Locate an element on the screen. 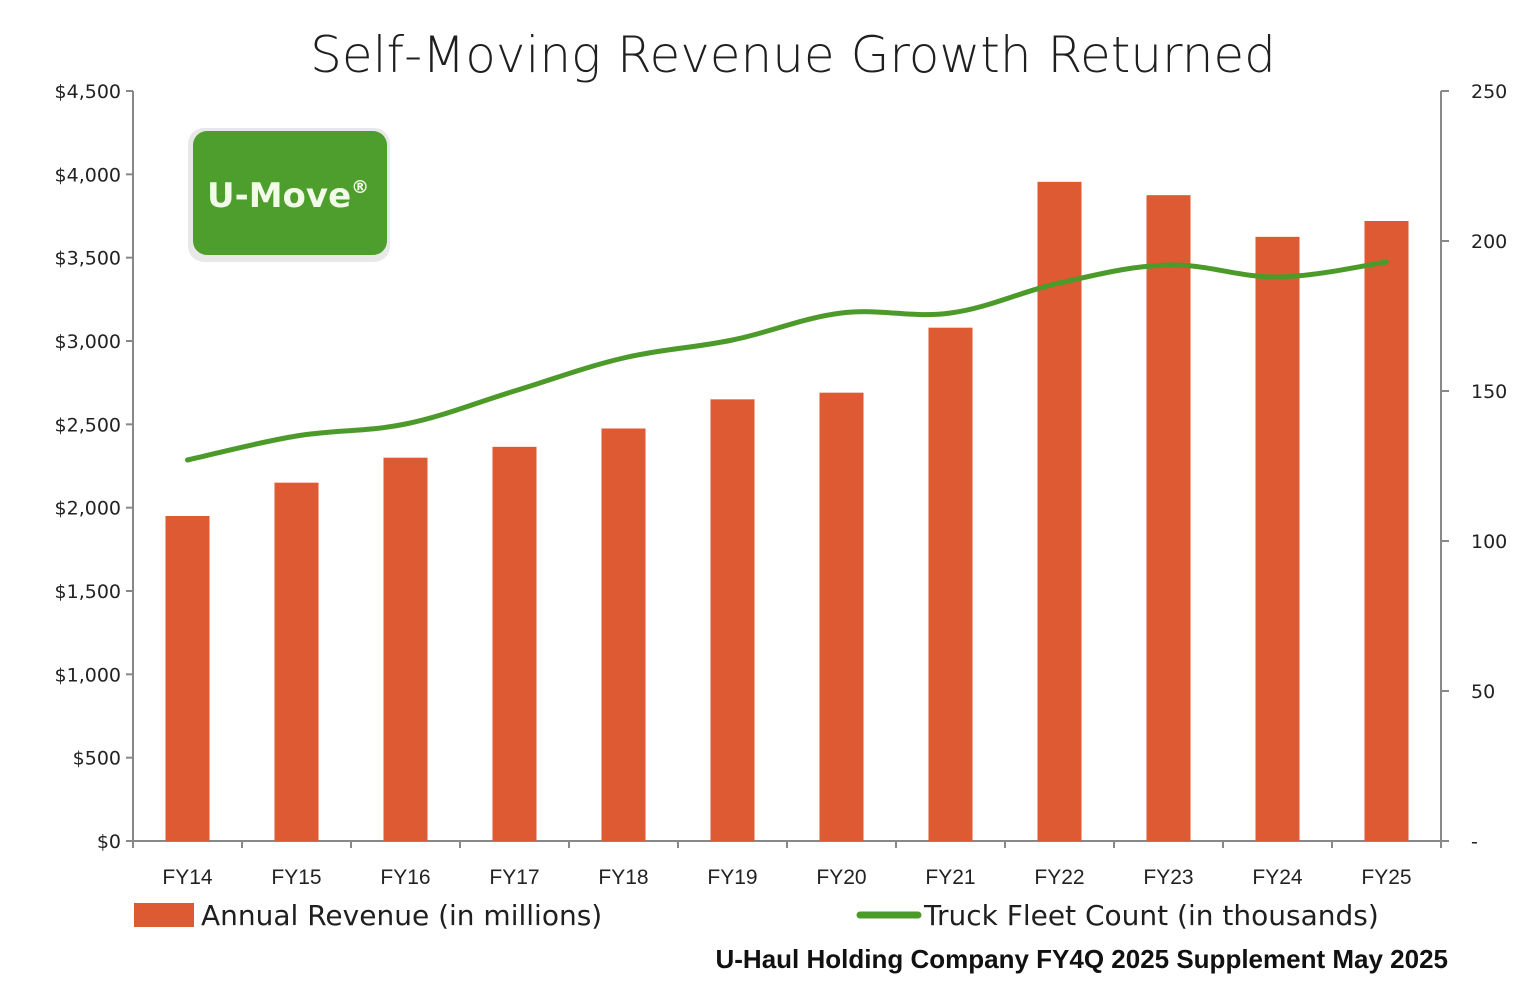 The height and width of the screenshot is (992, 1540). x-tick-label: FY19 is located at coordinates (732, 877).